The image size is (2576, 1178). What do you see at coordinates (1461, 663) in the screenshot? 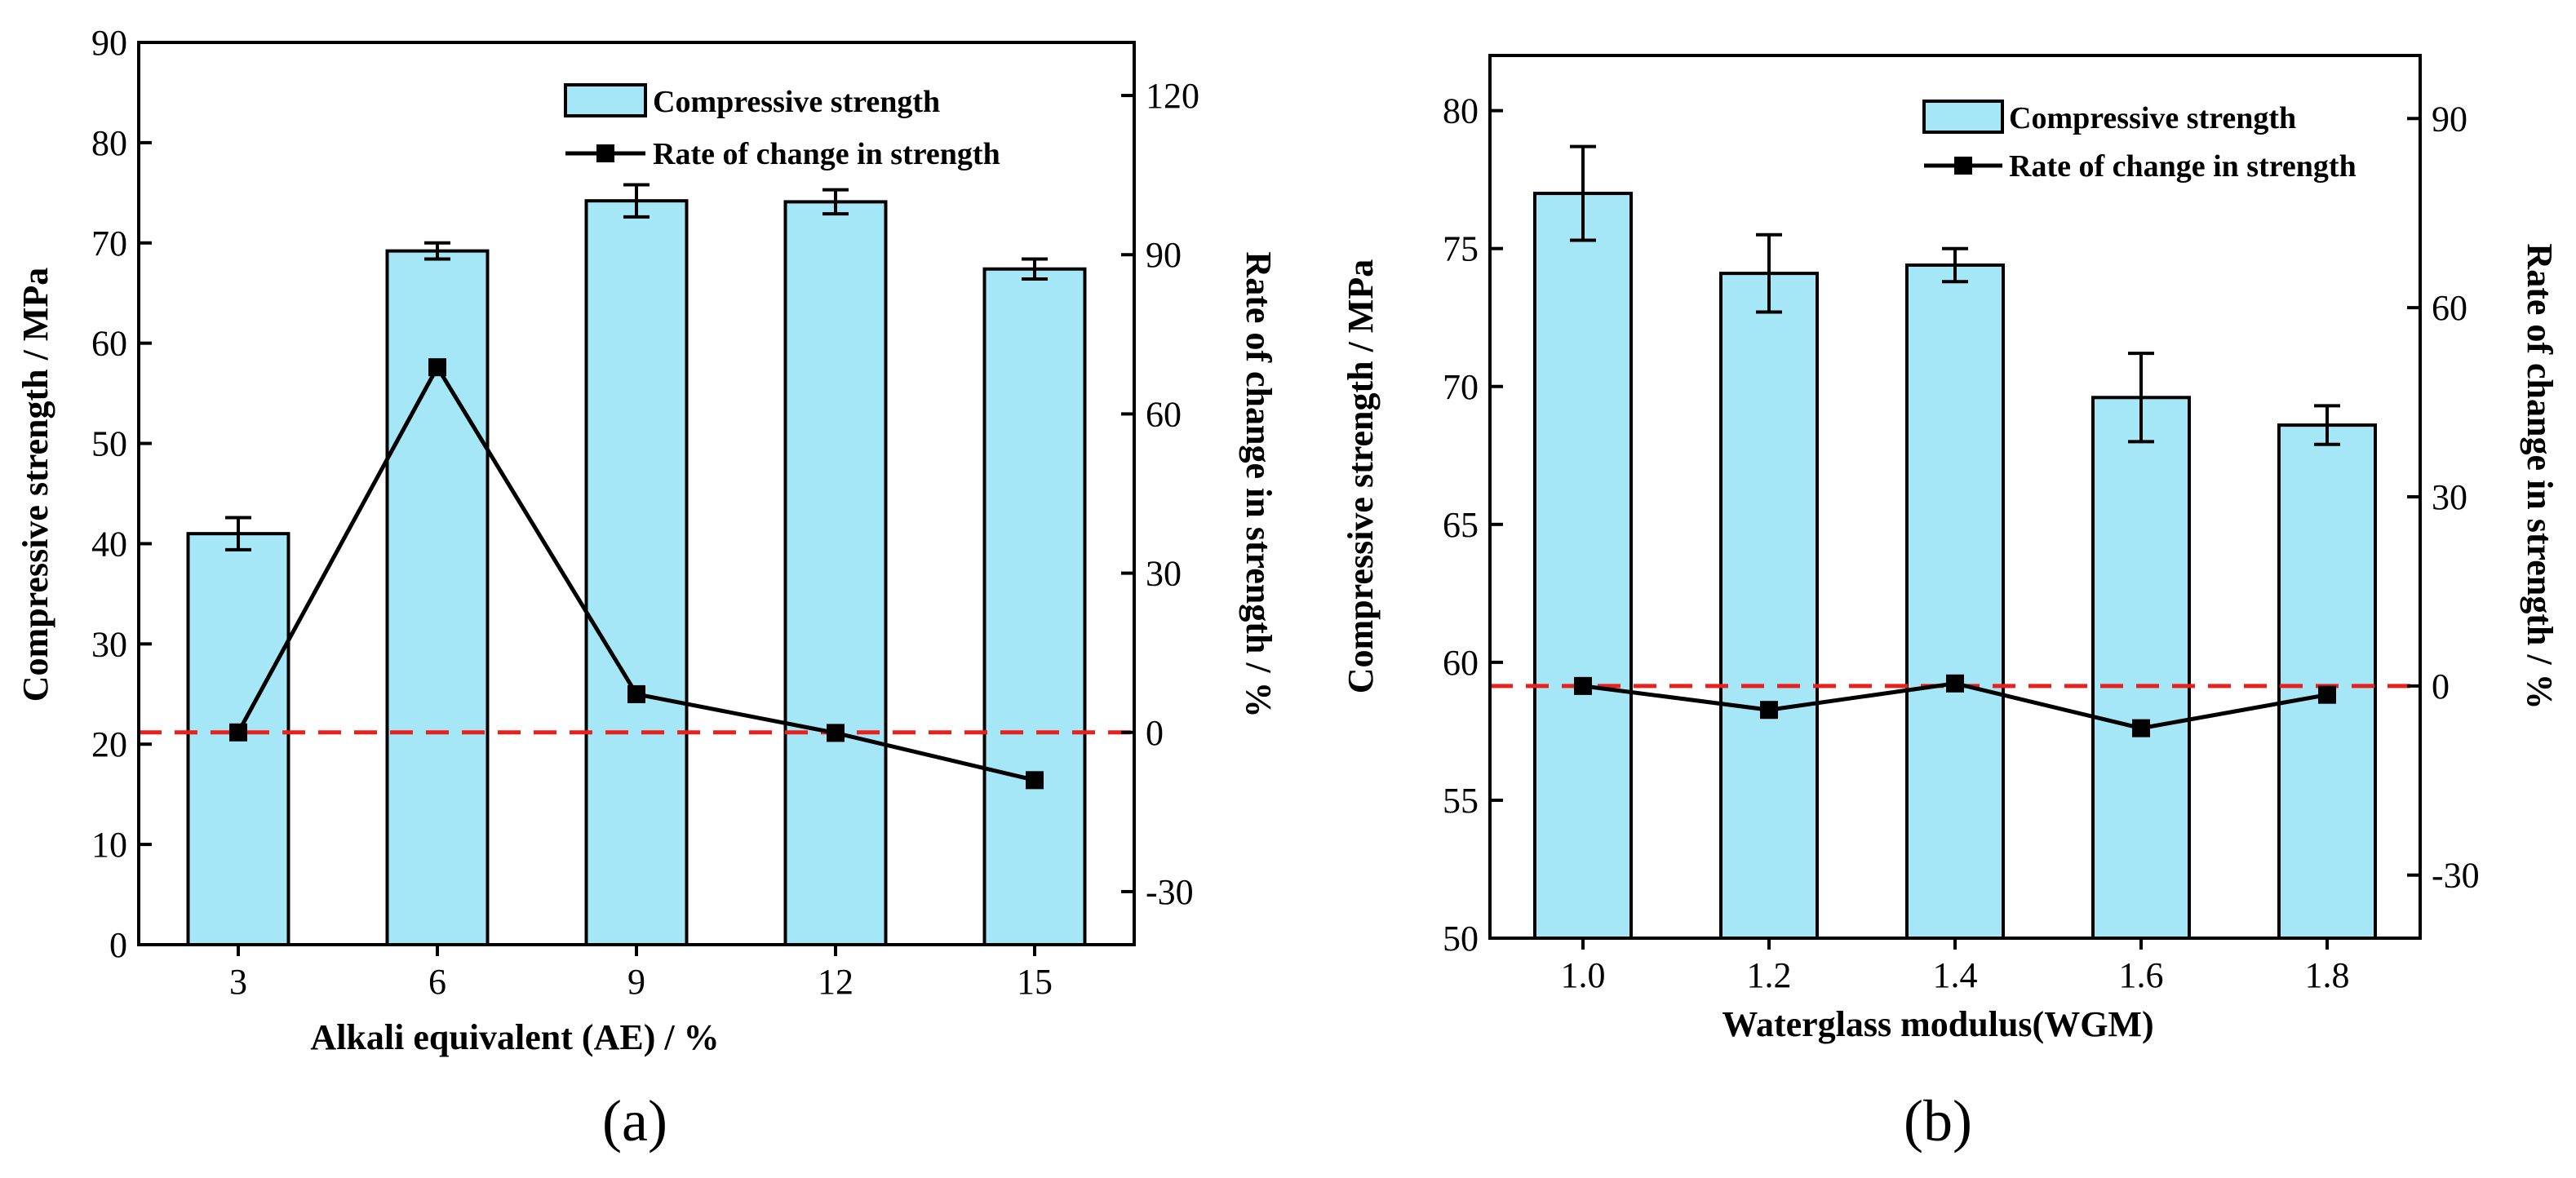
I see `y-tick-label-b-60: 60` at bounding box center [1461, 663].